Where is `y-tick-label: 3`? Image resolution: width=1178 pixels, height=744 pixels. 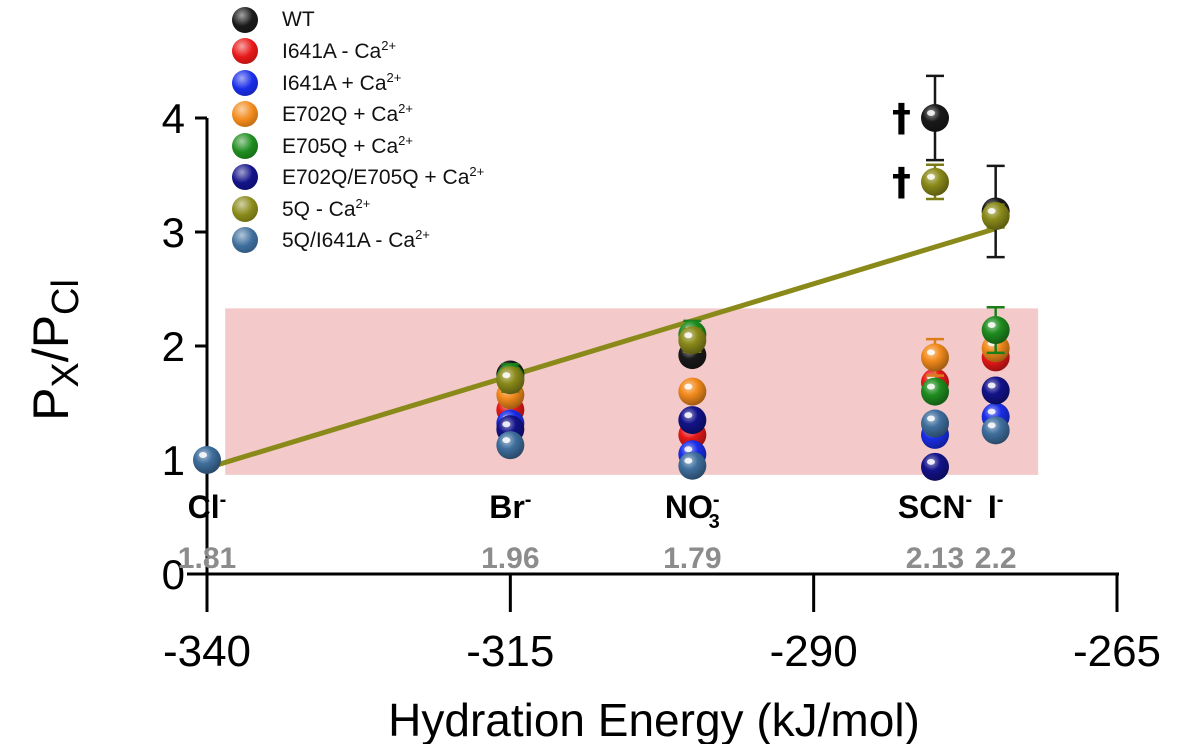 y-tick-label: 3 is located at coordinates (173, 232).